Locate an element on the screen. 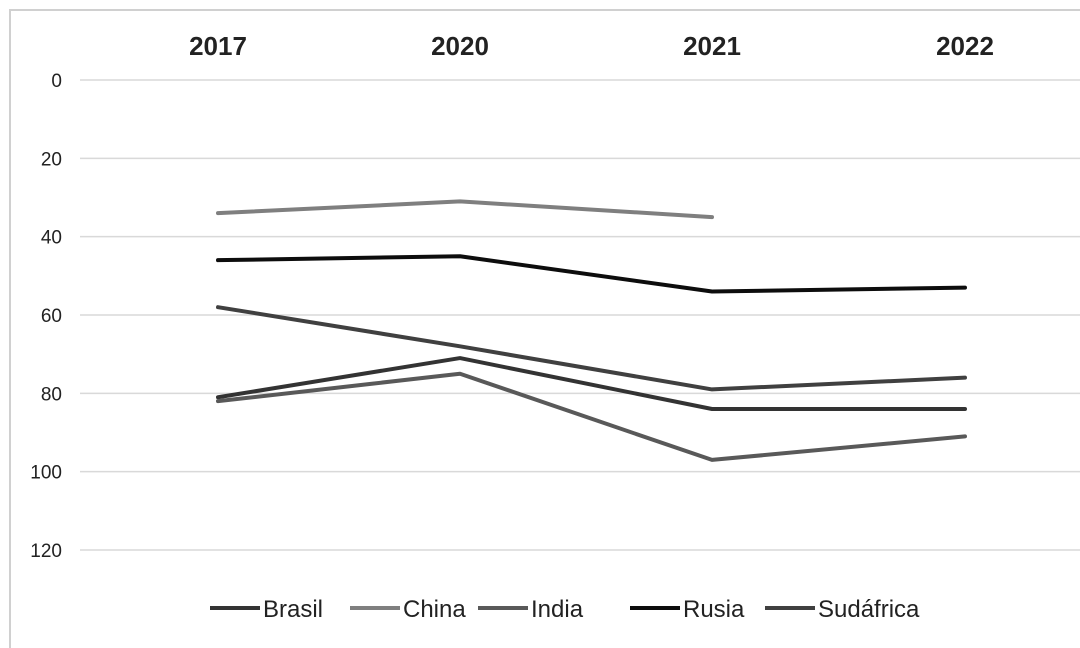 The image size is (1080, 648). legend: Brasil China India Rusia Sudáfrica is located at coordinates (565, 609).